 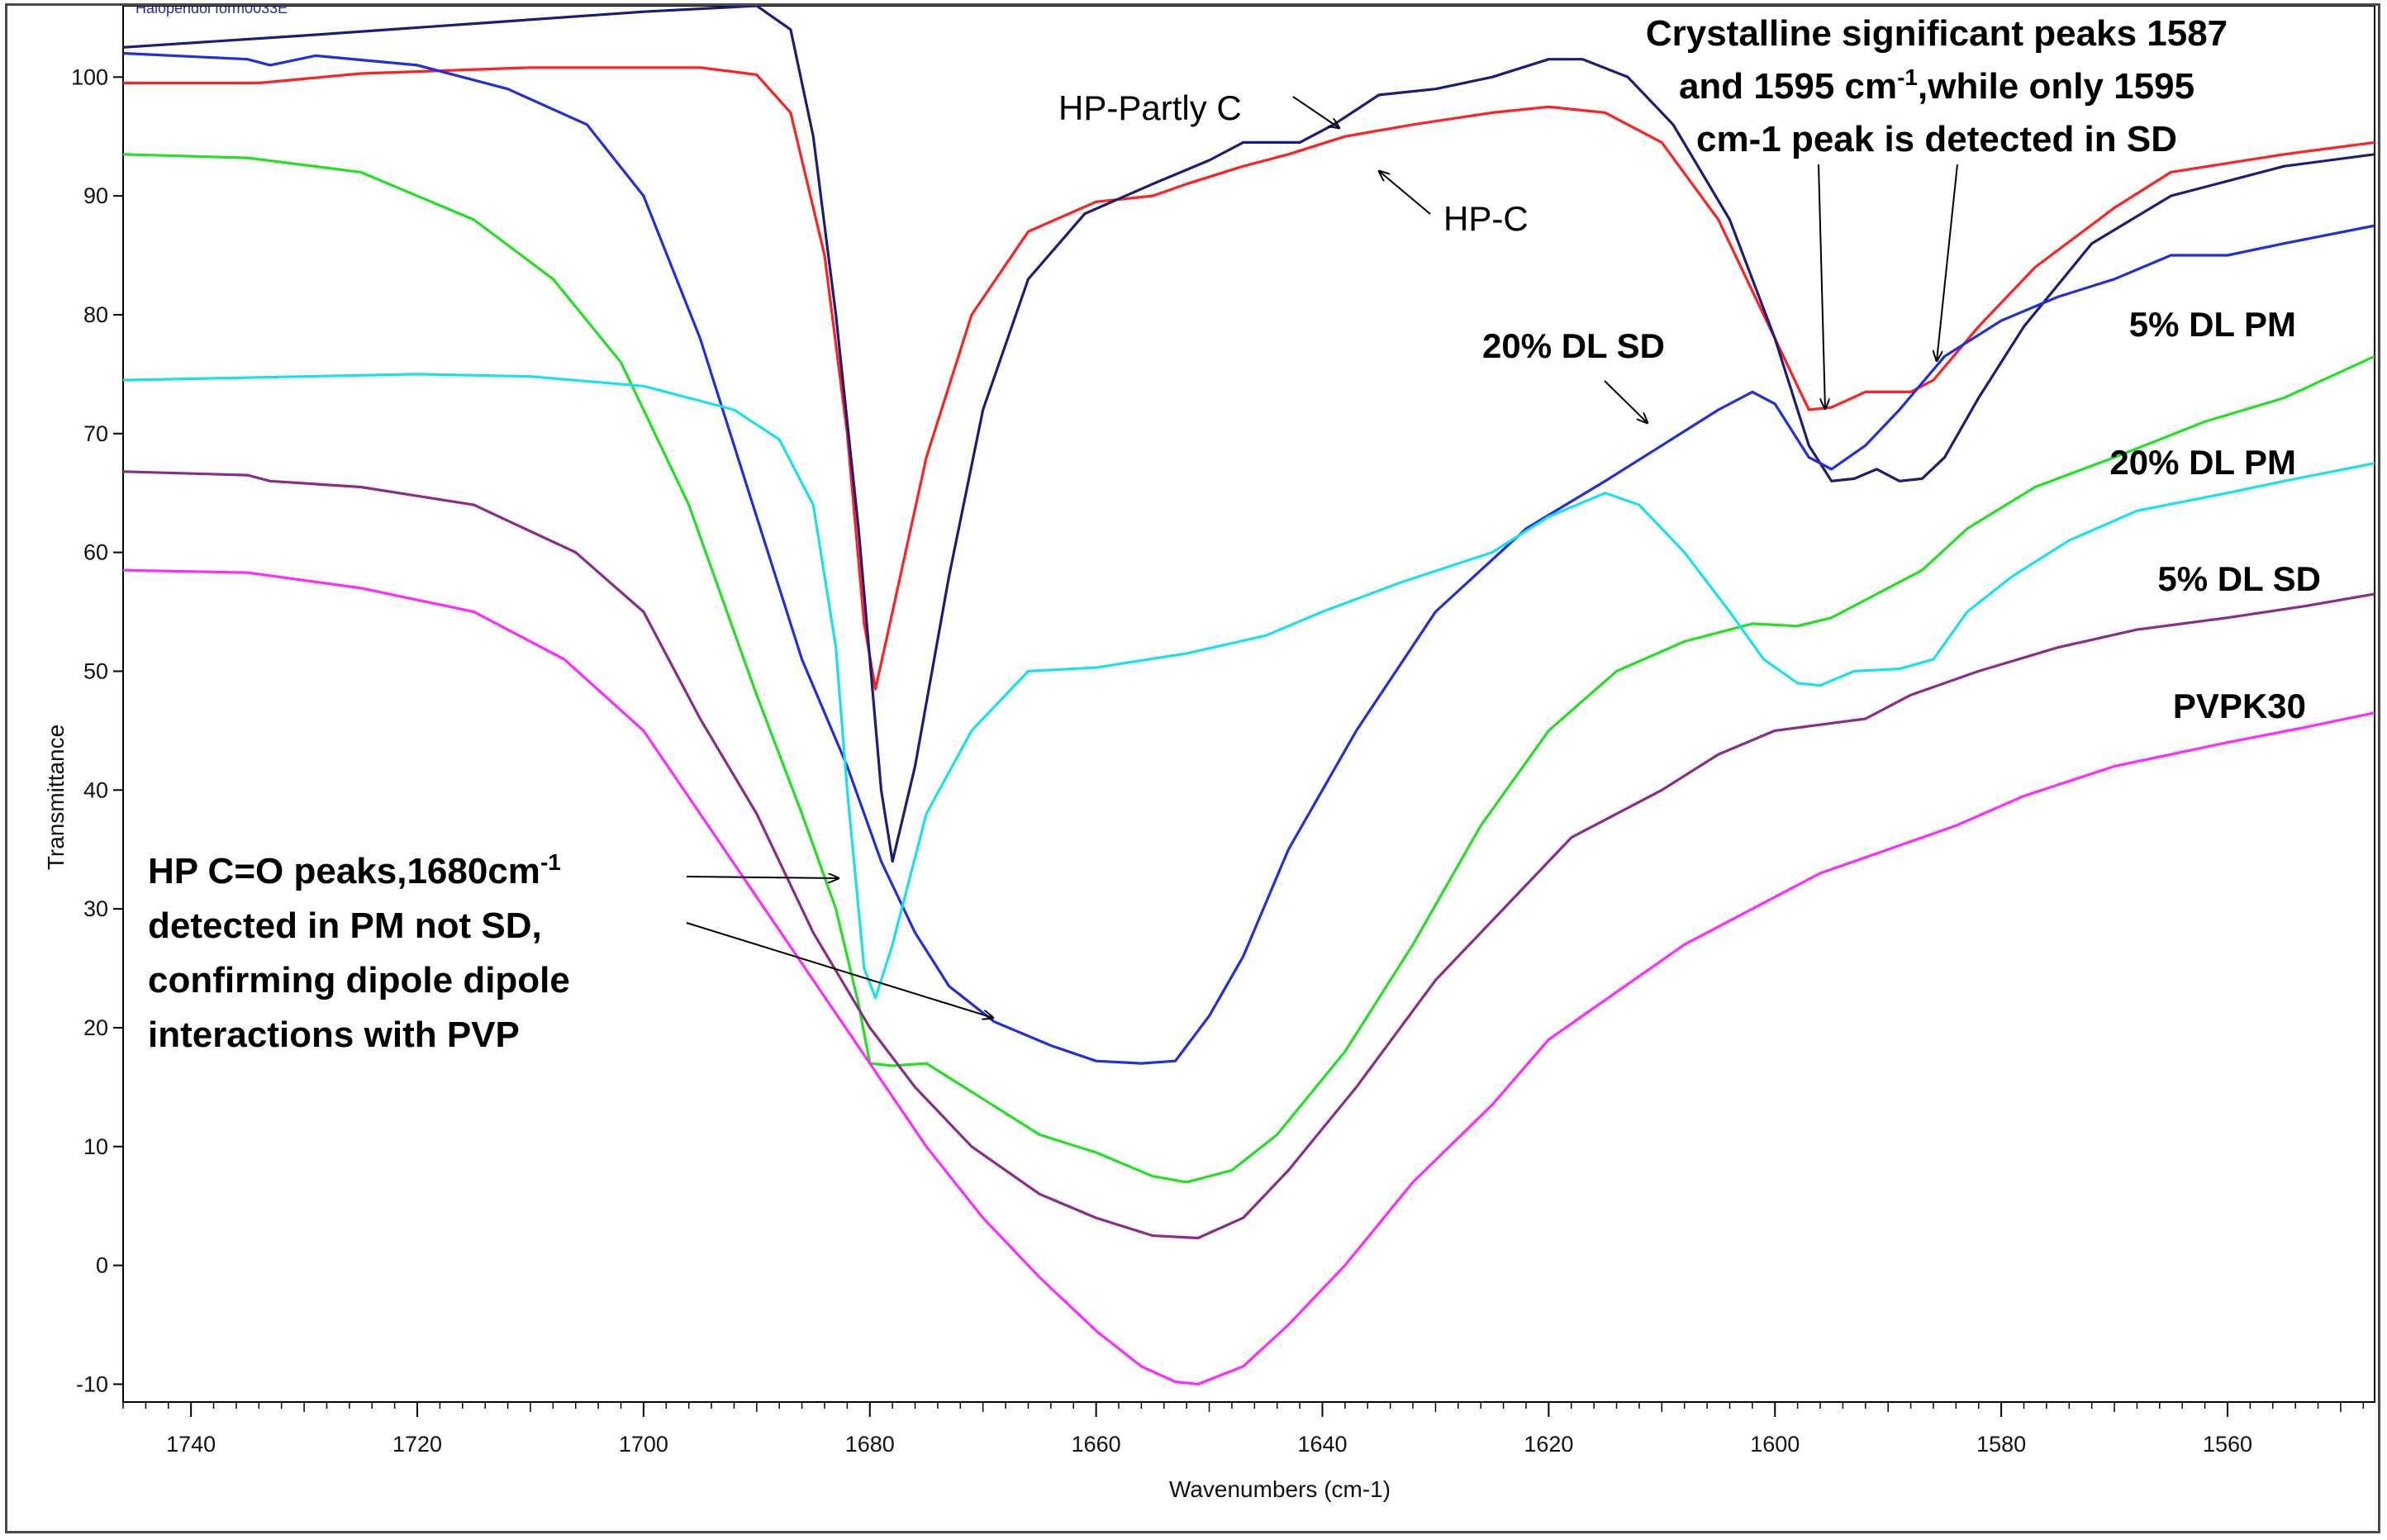 I want to click on y-tick-label: -10, so click(x=92, y=1383).